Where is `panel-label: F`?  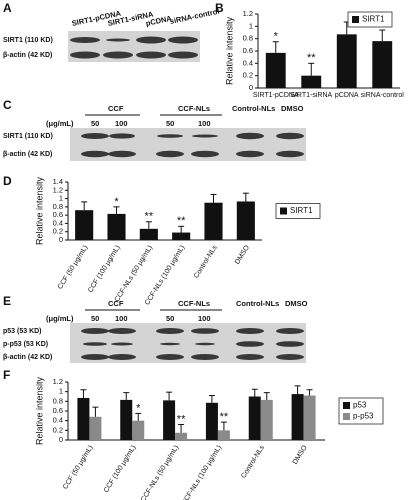
panel-label: F is located at coordinates (6, 375).